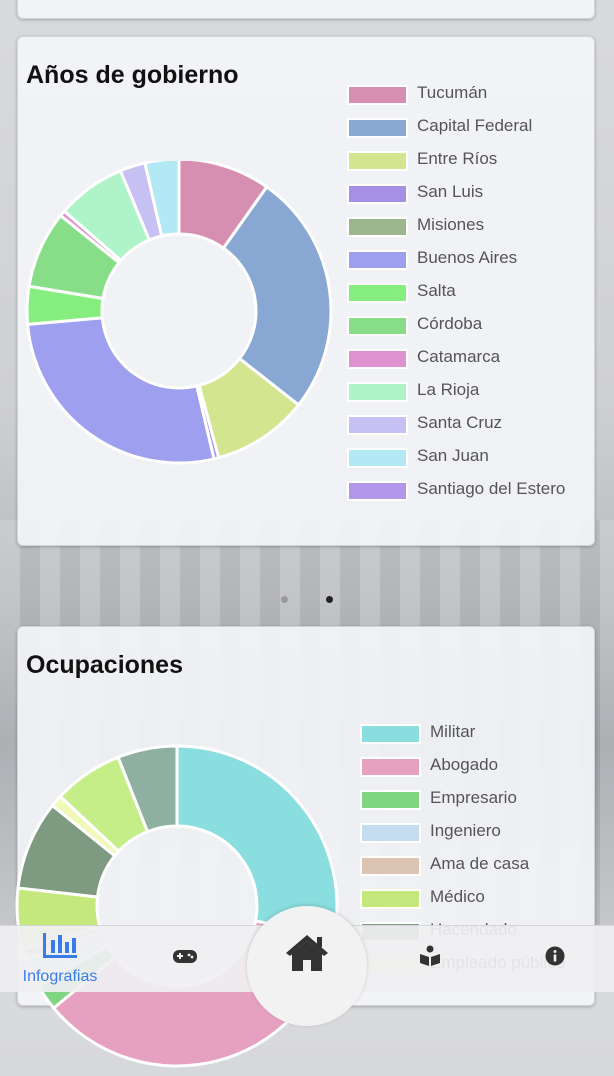 Image resolution: width=614 pixels, height=1076 pixels. I want to click on gov-legend-label: Catamarca, so click(459, 356).